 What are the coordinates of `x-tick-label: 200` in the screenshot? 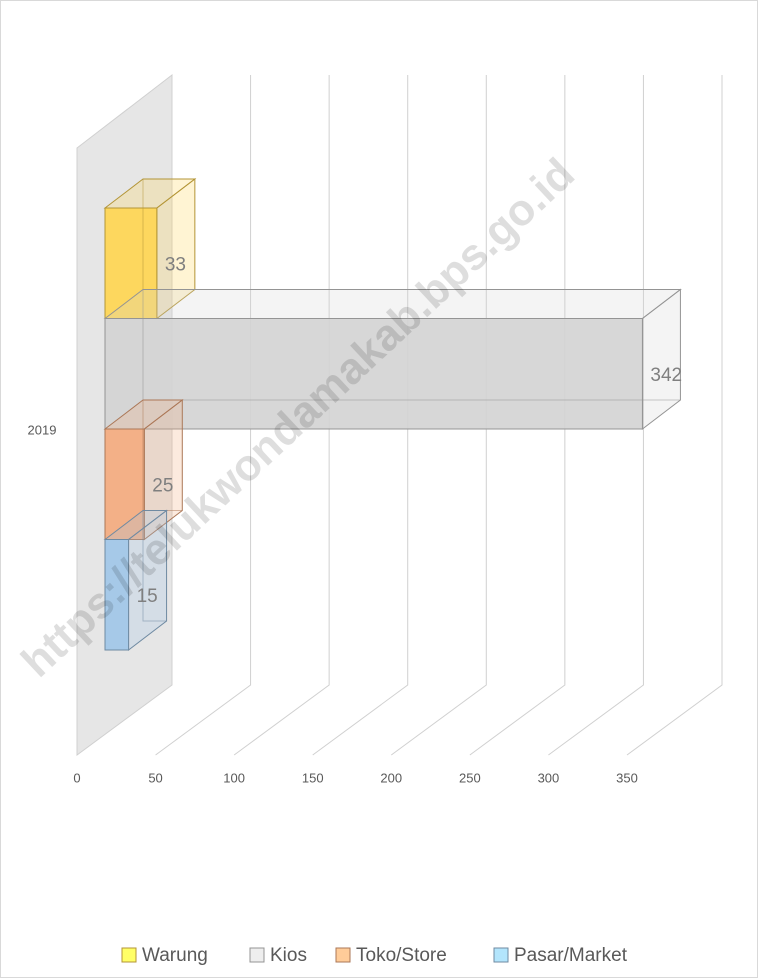 It's located at (391, 777).